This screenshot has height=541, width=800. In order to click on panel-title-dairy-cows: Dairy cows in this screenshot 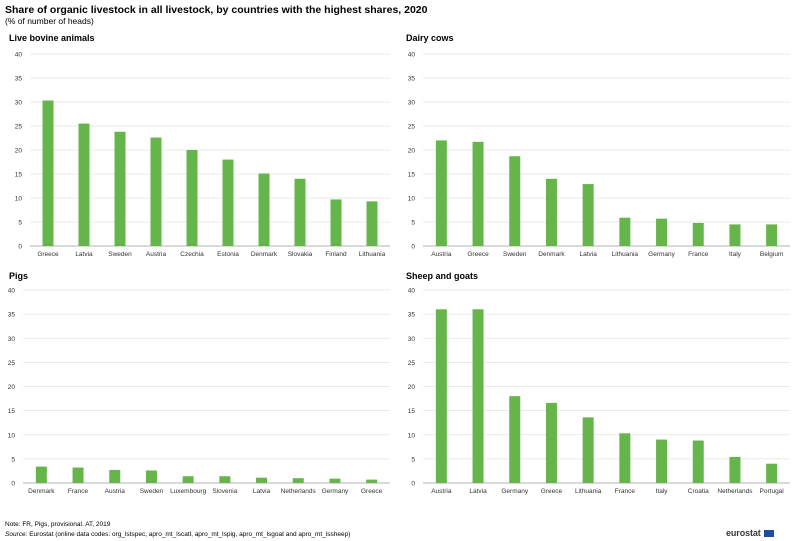, I will do `click(430, 38)`.